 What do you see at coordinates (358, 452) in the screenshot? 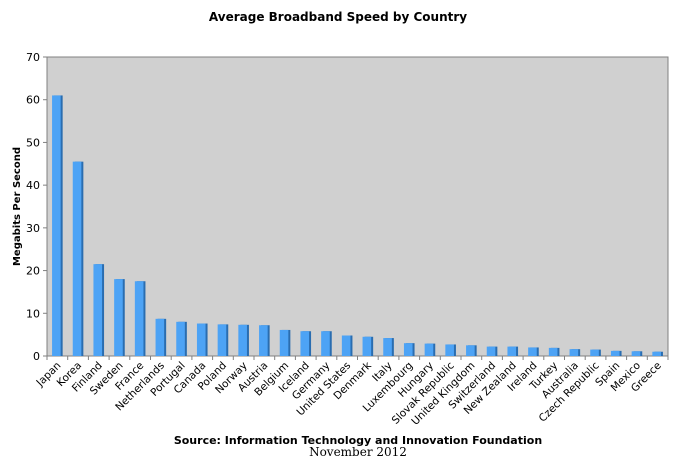
I see `chart-date: November 2012` at bounding box center [358, 452].